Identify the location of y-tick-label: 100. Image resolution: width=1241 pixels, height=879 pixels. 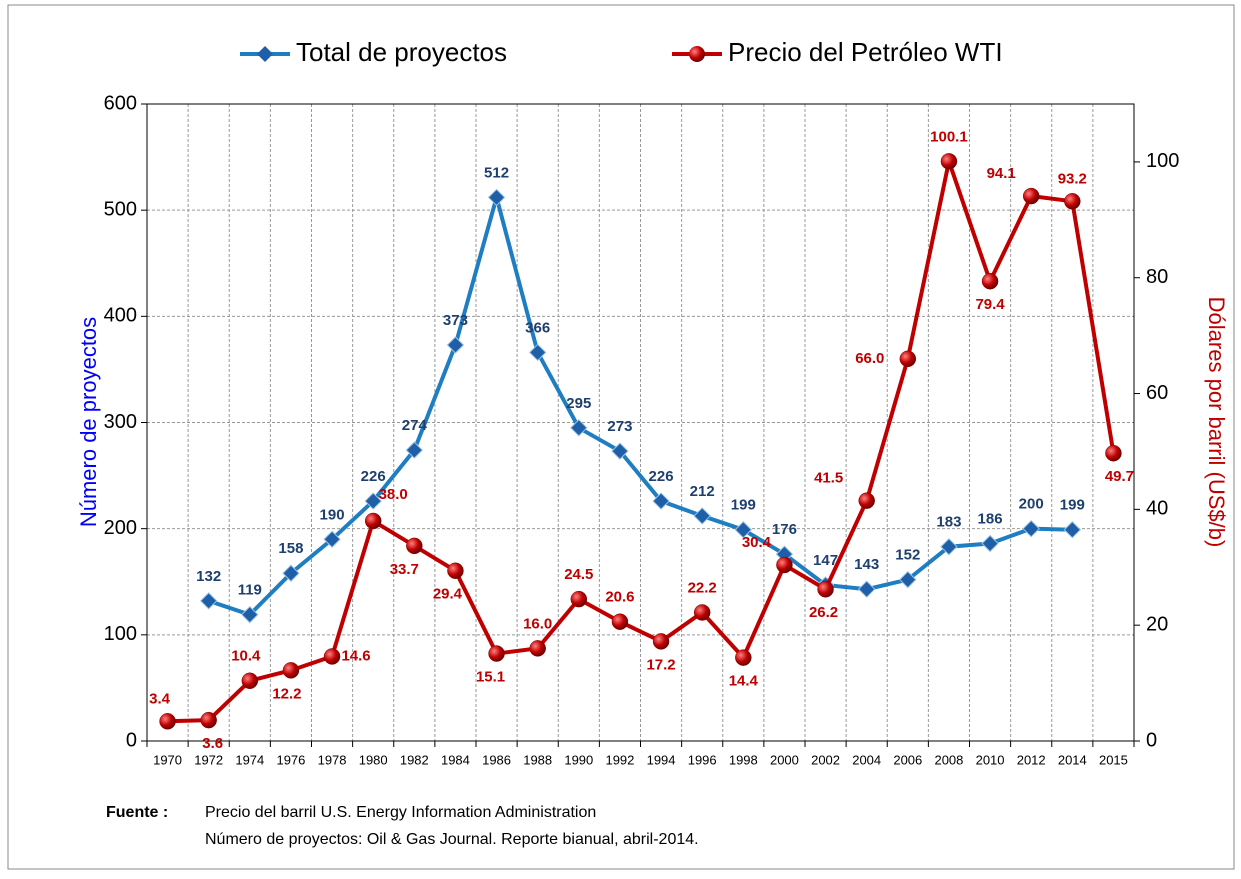
(120, 634).